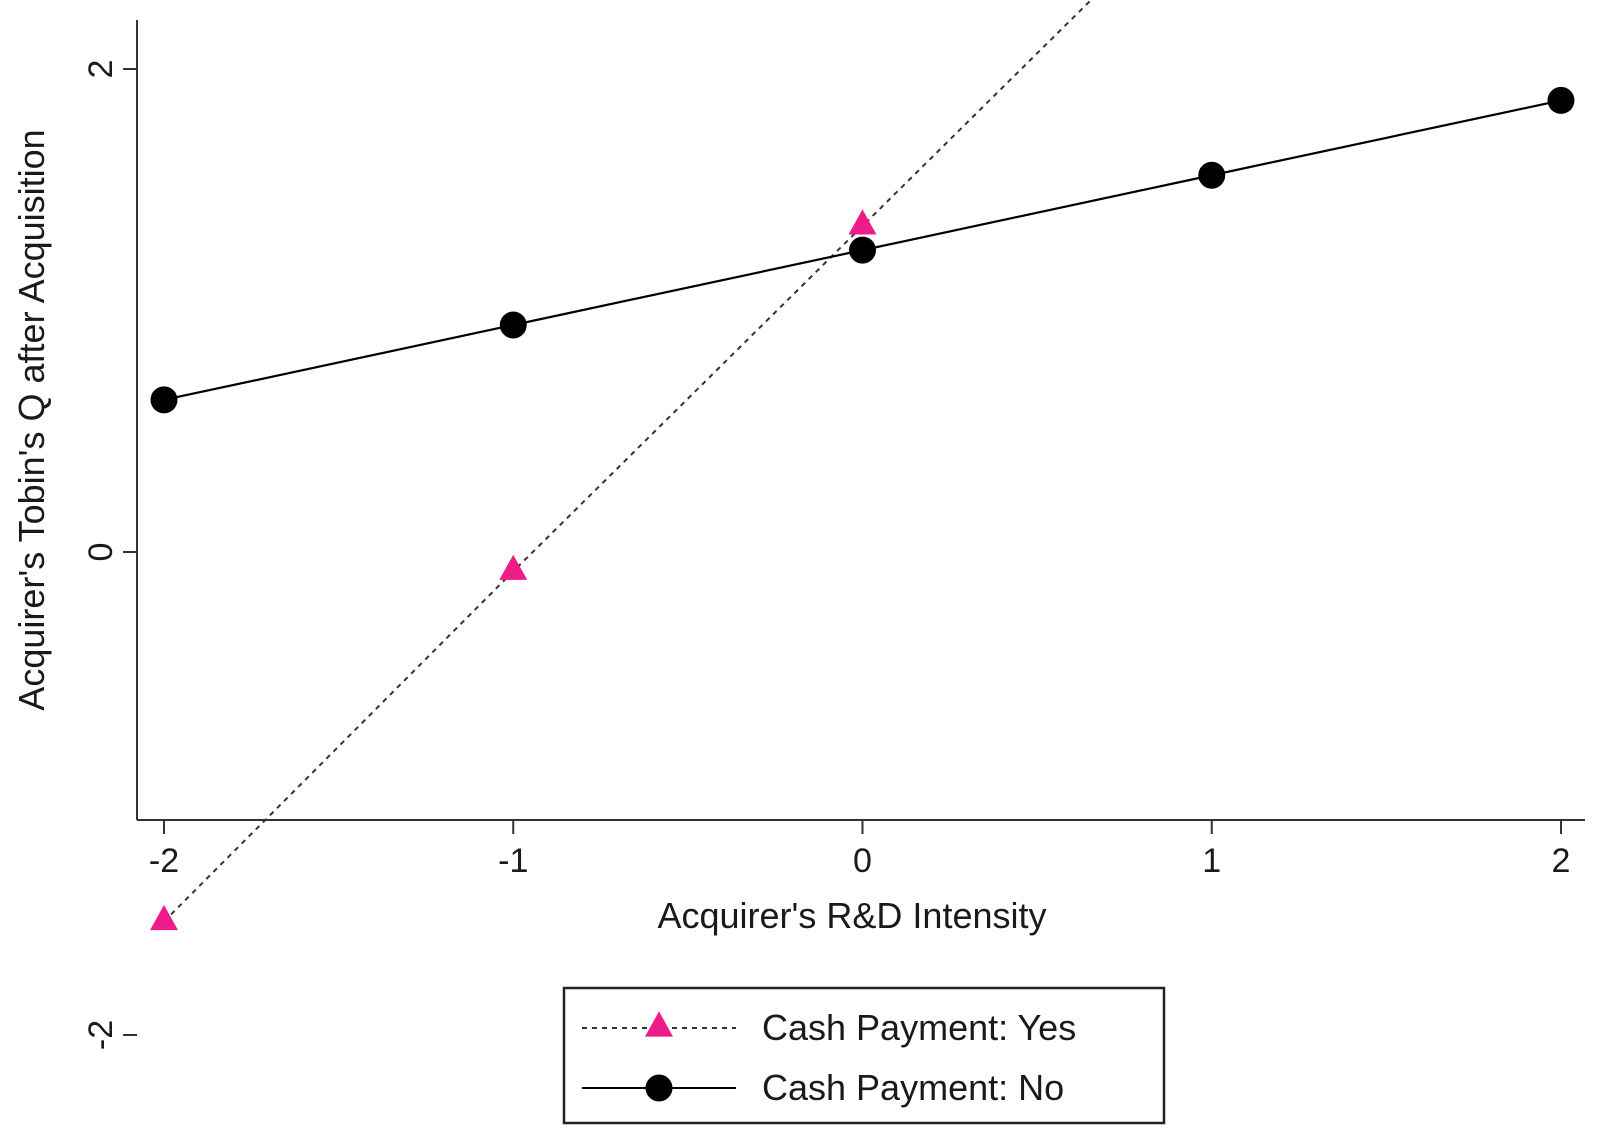 The image size is (1602, 1137). What do you see at coordinates (659, 1024) in the screenshot?
I see `legend-marker-triangle` at bounding box center [659, 1024].